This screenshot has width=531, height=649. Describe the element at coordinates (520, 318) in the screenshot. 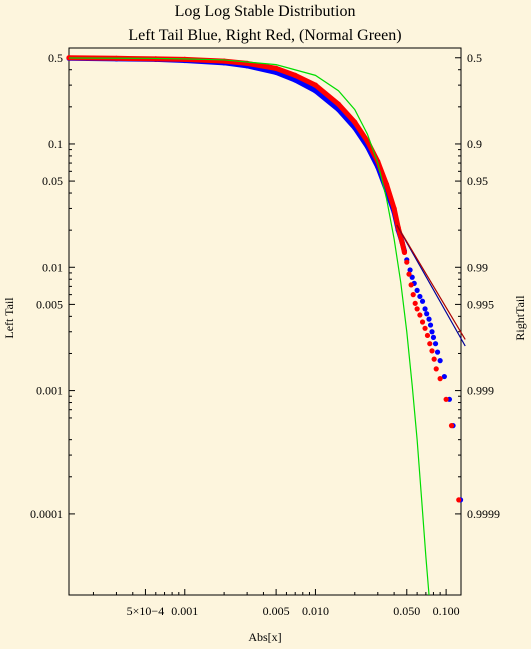

I see `y-axis-title-right: RightTail` at that location.